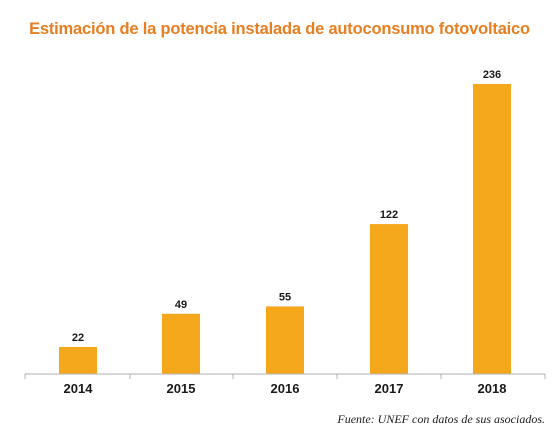 Image resolution: width=559 pixels, height=436 pixels. I want to click on x-tick-labels: 2014 2015 2016 2017 2018, so click(285, 388).